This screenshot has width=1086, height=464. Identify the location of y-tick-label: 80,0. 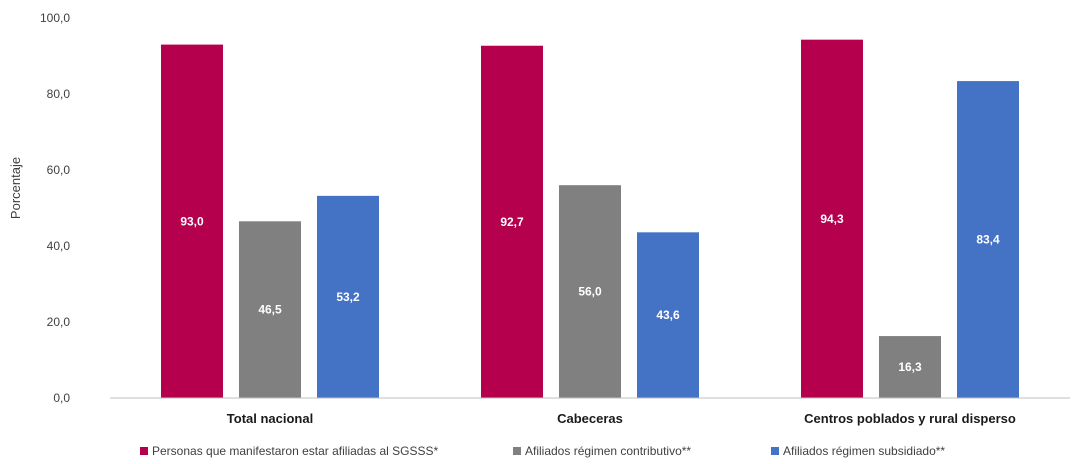
(59, 94).